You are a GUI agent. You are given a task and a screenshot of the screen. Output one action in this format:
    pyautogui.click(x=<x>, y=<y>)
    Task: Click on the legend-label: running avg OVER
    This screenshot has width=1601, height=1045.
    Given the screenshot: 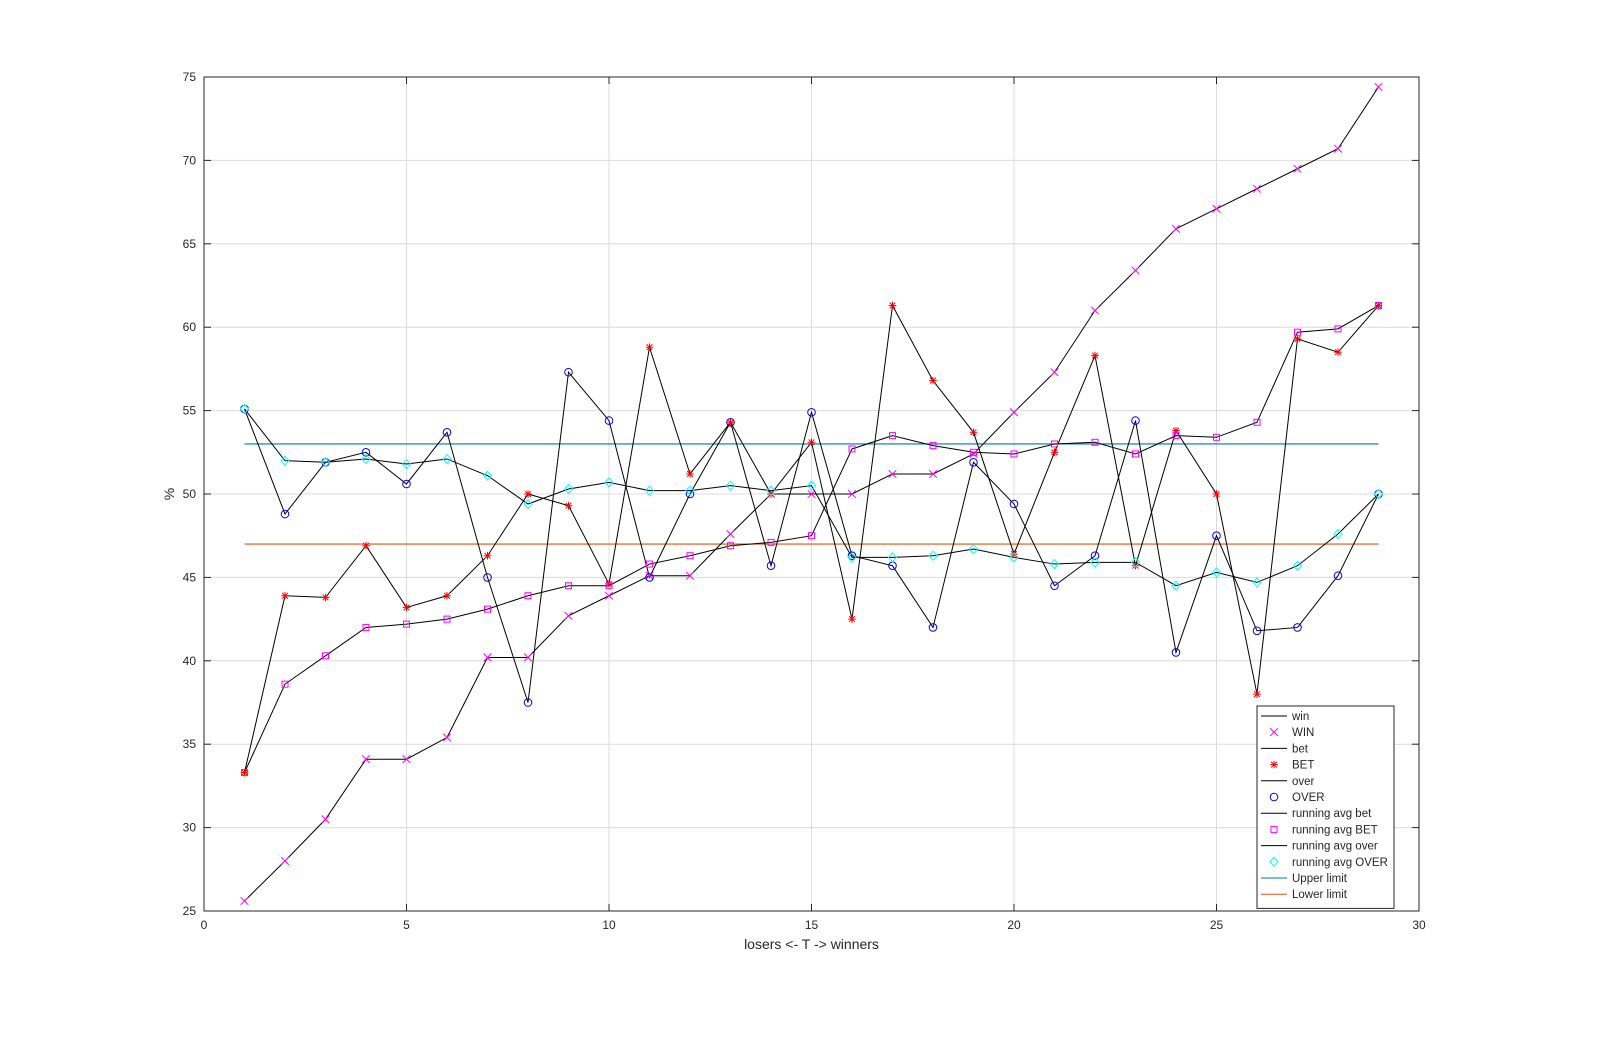 What is the action you would take?
    pyautogui.click(x=1340, y=863)
    